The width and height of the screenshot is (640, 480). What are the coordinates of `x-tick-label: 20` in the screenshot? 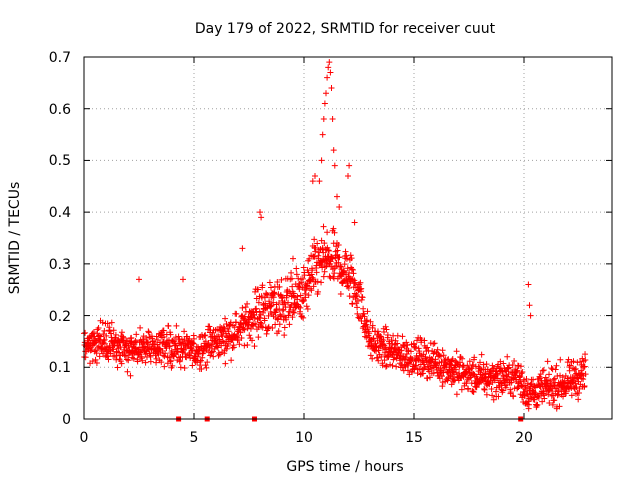 It's located at (524, 438).